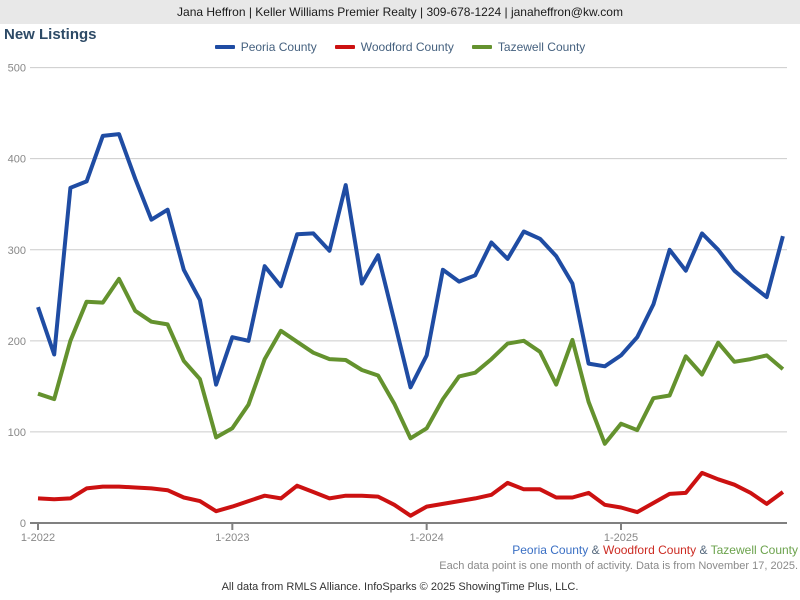  What do you see at coordinates (427, 538) in the screenshot?
I see `x-axis-label-1-2024: 1-2024` at bounding box center [427, 538].